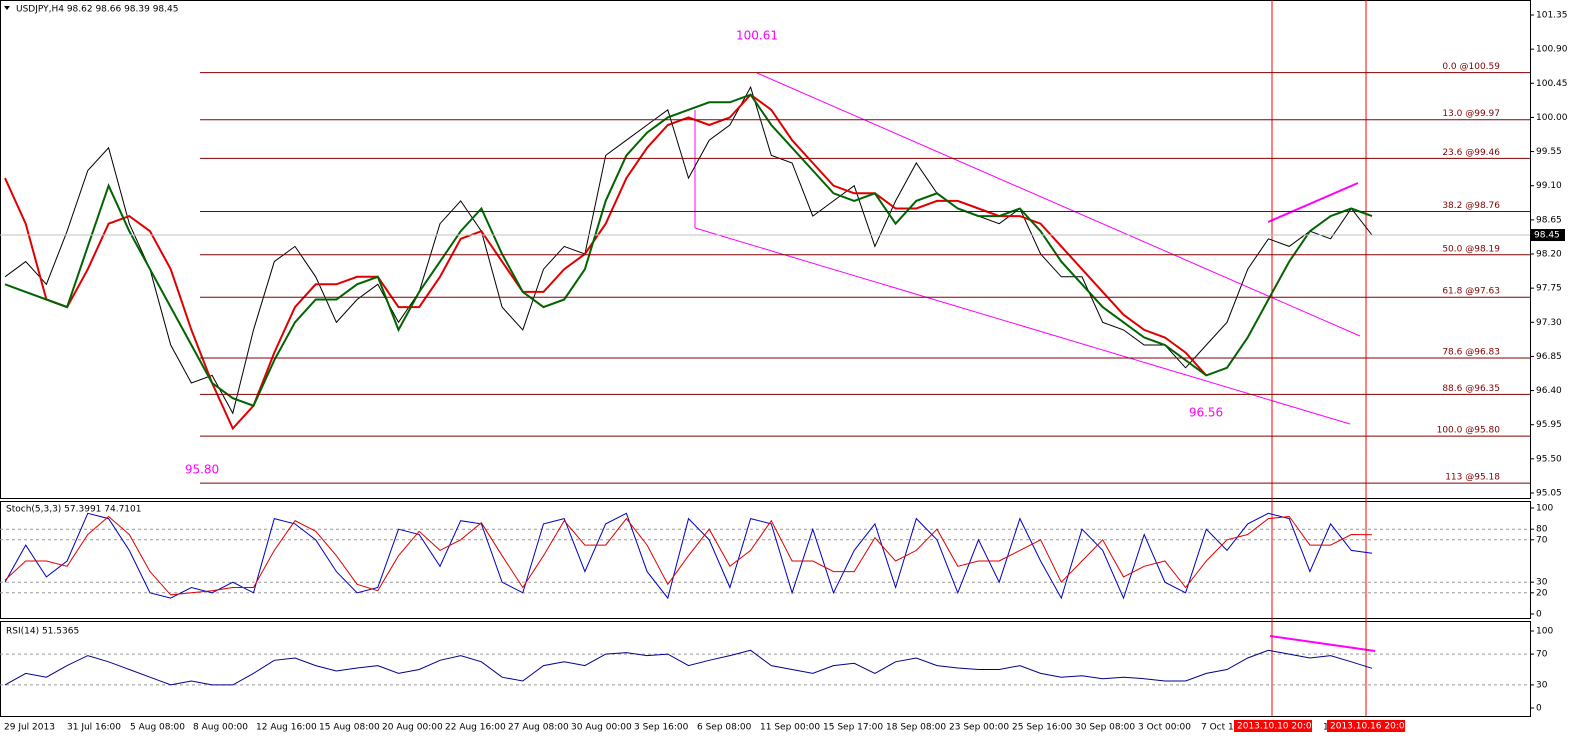  I want to click on x-tick-label: 12 Aug 16:00, so click(286, 728).